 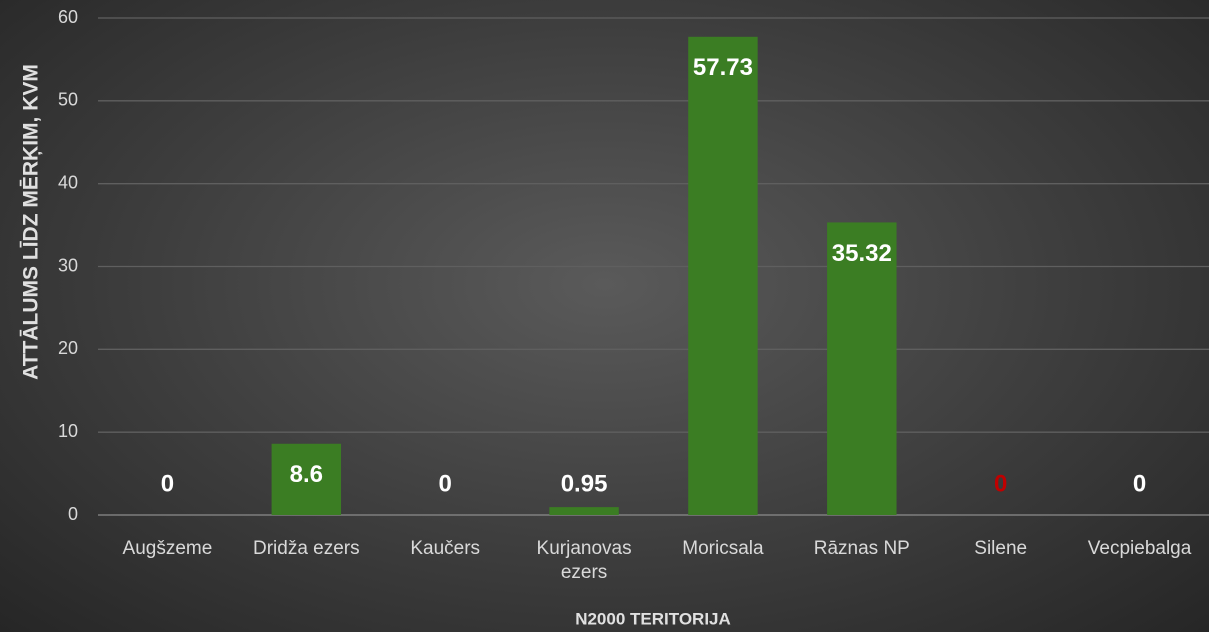 What do you see at coordinates (306, 548) in the screenshot?
I see `x-tick-label: Dridža ezers` at bounding box center [306, 548].